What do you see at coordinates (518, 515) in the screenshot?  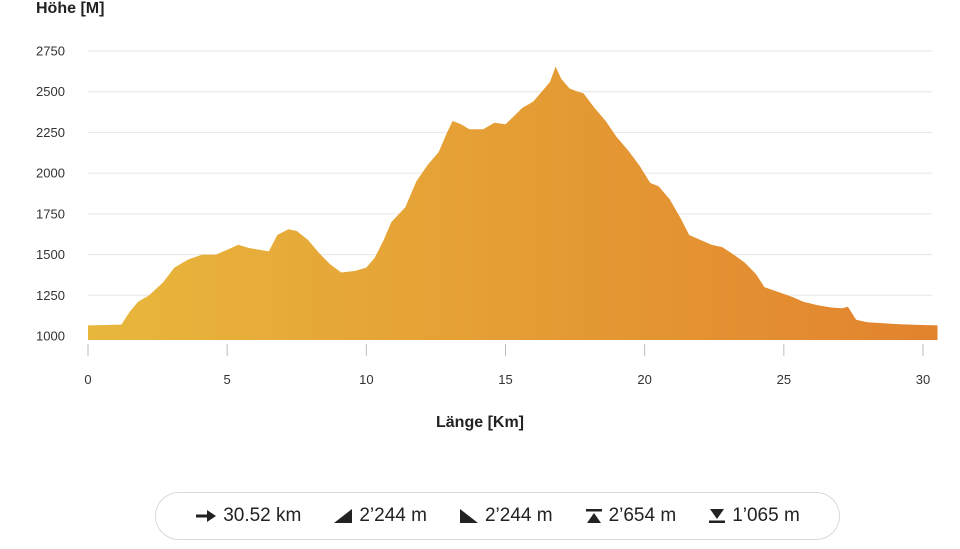 I see `stat-descent-value: 2’244 m` at bounding box center [518, 515].